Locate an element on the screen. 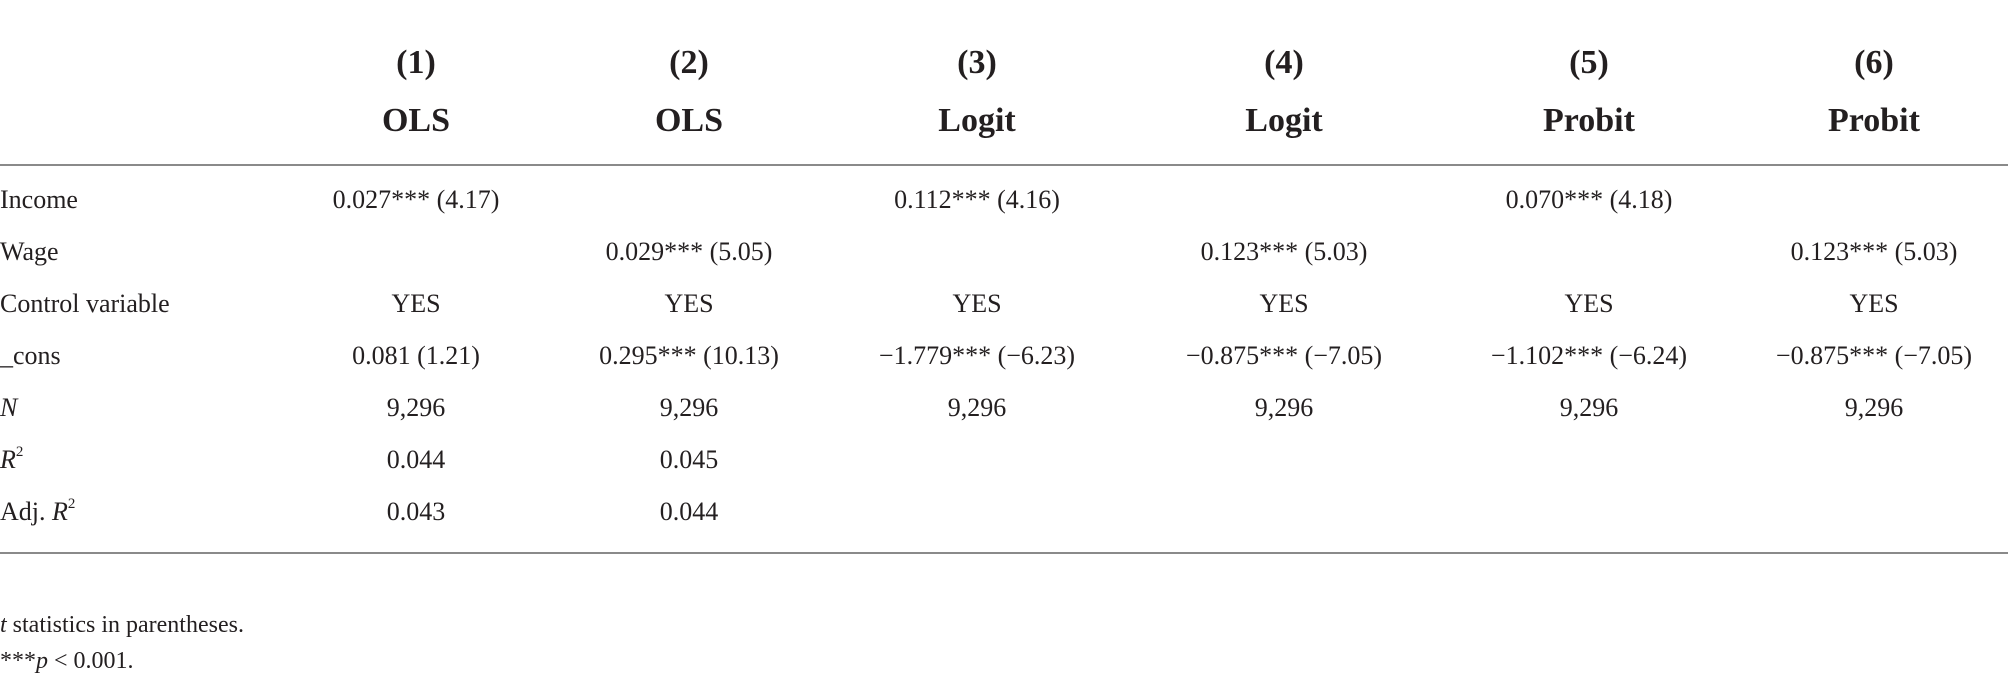 The width and height of the screenshot is (2008, 687). row-label: N is located at coordinates (9, 407).